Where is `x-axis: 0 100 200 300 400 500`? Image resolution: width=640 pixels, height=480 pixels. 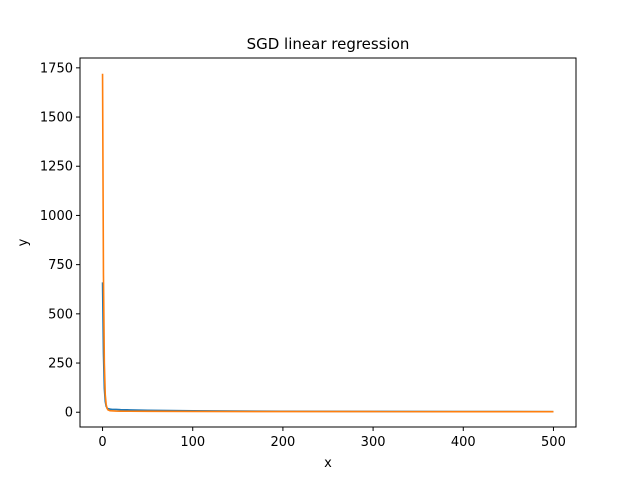 x-axis: 0 100 200 300 400 500 is located at coordinates (332, 438).